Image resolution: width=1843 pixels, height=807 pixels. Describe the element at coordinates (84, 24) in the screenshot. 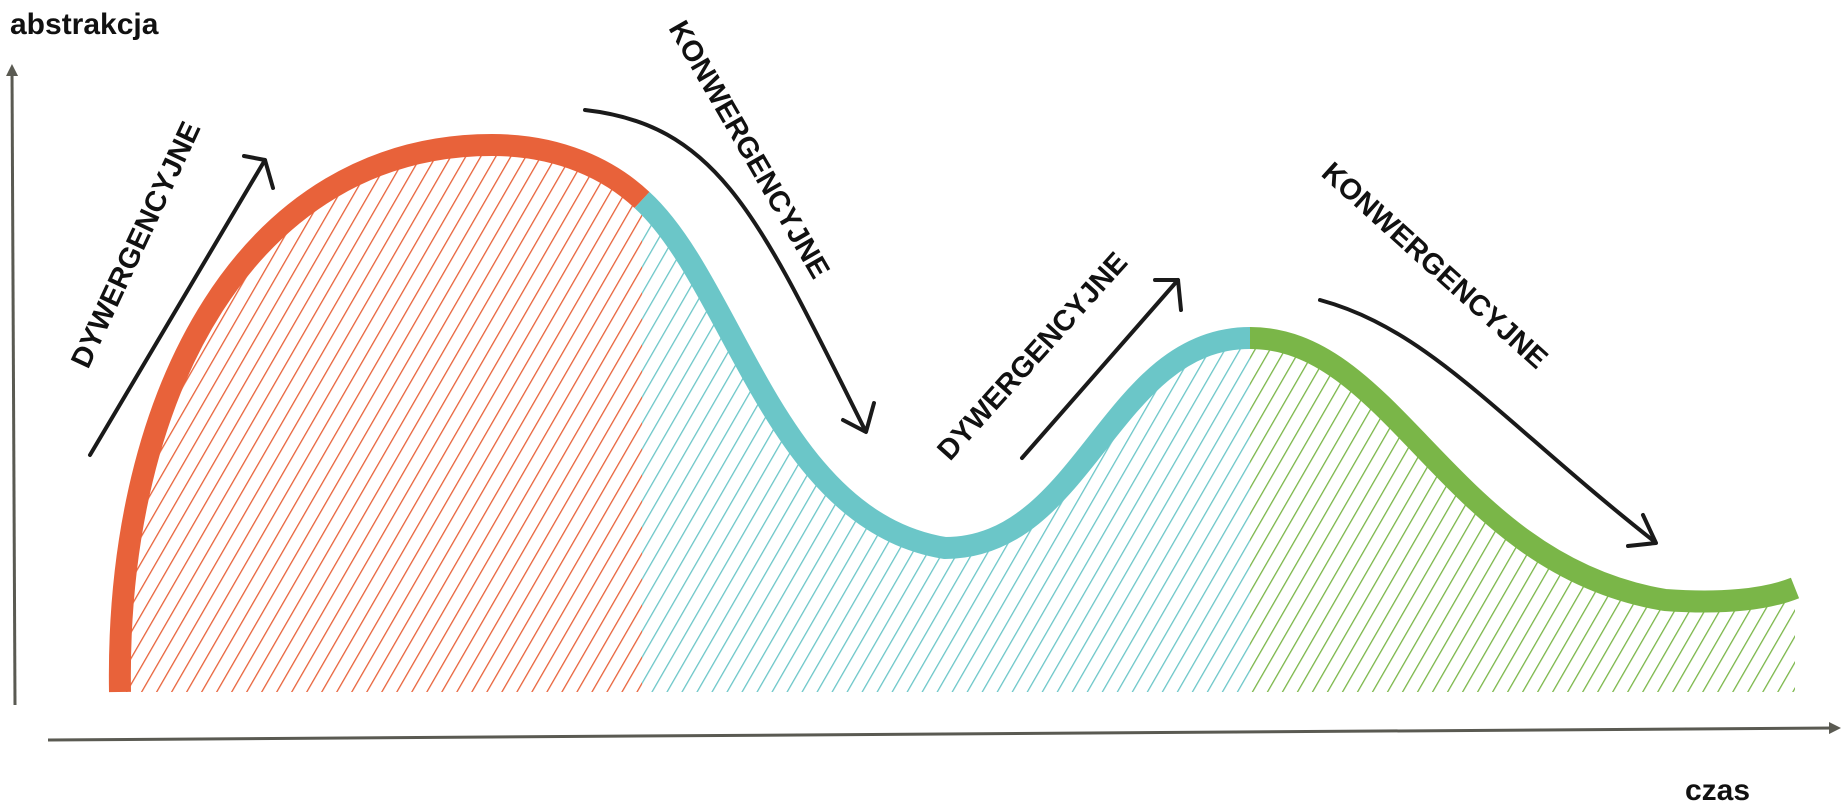

I see `y-axis-label: abstrakcja` at that location.